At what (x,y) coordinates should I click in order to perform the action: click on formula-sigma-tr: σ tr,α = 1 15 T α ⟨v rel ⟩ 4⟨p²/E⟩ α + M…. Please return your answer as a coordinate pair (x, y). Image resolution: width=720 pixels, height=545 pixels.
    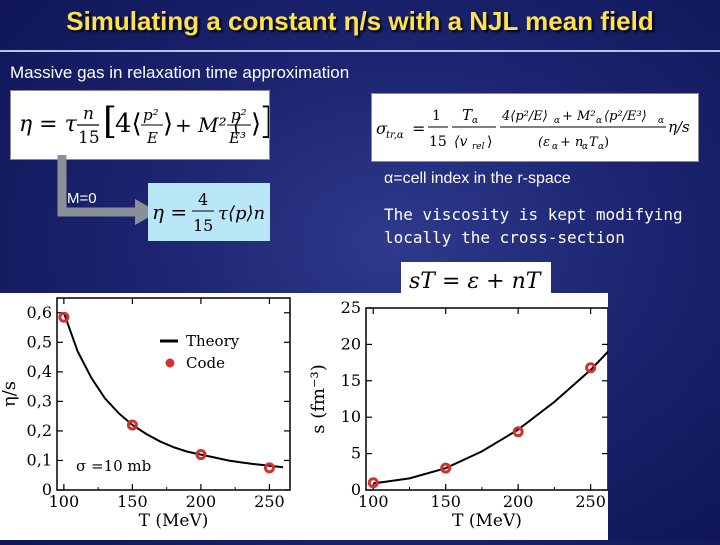
    Looking at the image, I should click on (535, 127).